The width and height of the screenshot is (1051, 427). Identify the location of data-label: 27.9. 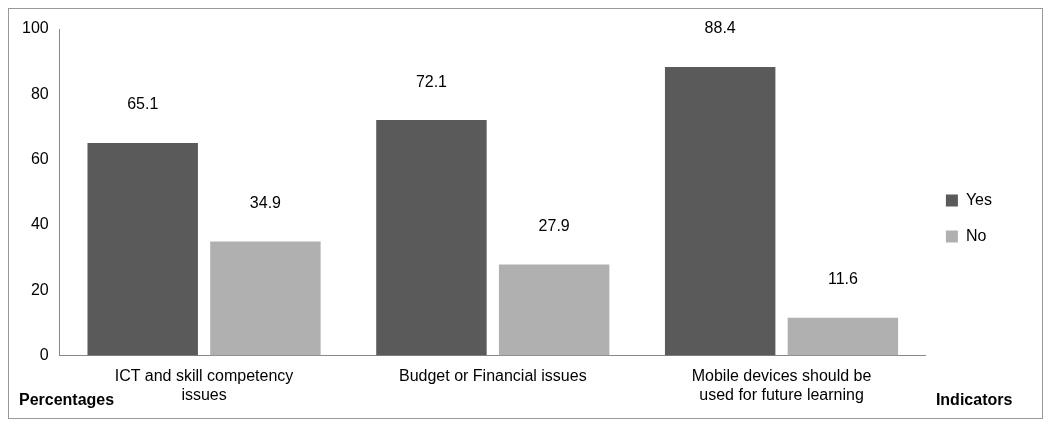
(554, 225).